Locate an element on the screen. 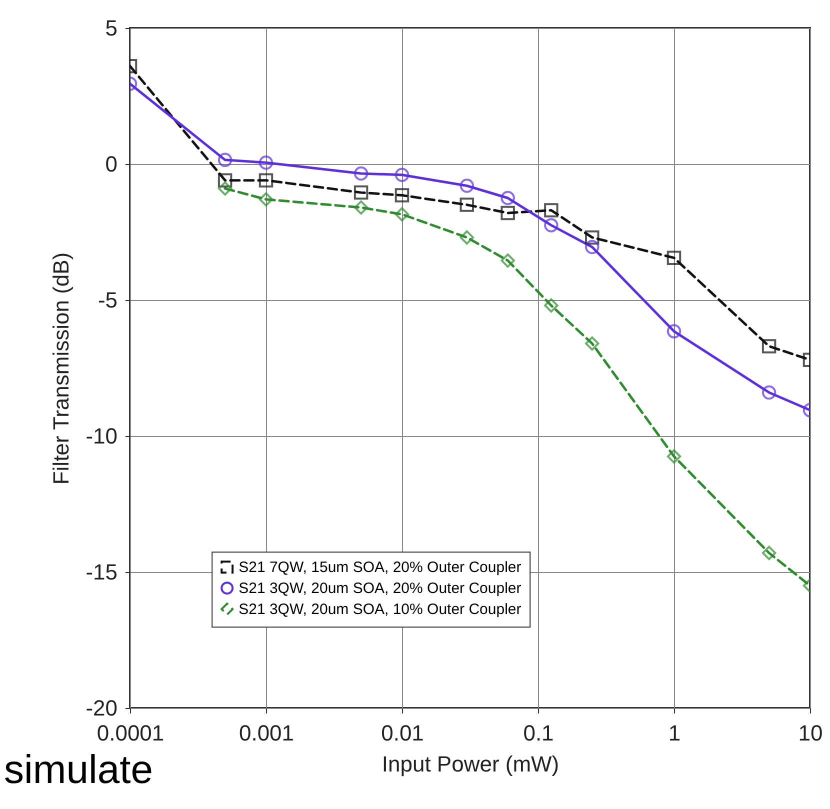 This screenshot has width=830, height=809. y-axis-title: Filter Transmission (dB) is located at coordinates (61, 368).